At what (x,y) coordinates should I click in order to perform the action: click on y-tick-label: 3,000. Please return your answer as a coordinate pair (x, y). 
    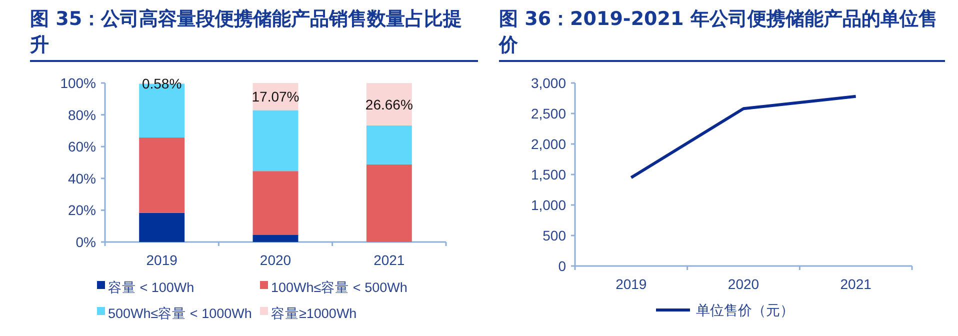
    Looking at the image, I should click on (548, 83).